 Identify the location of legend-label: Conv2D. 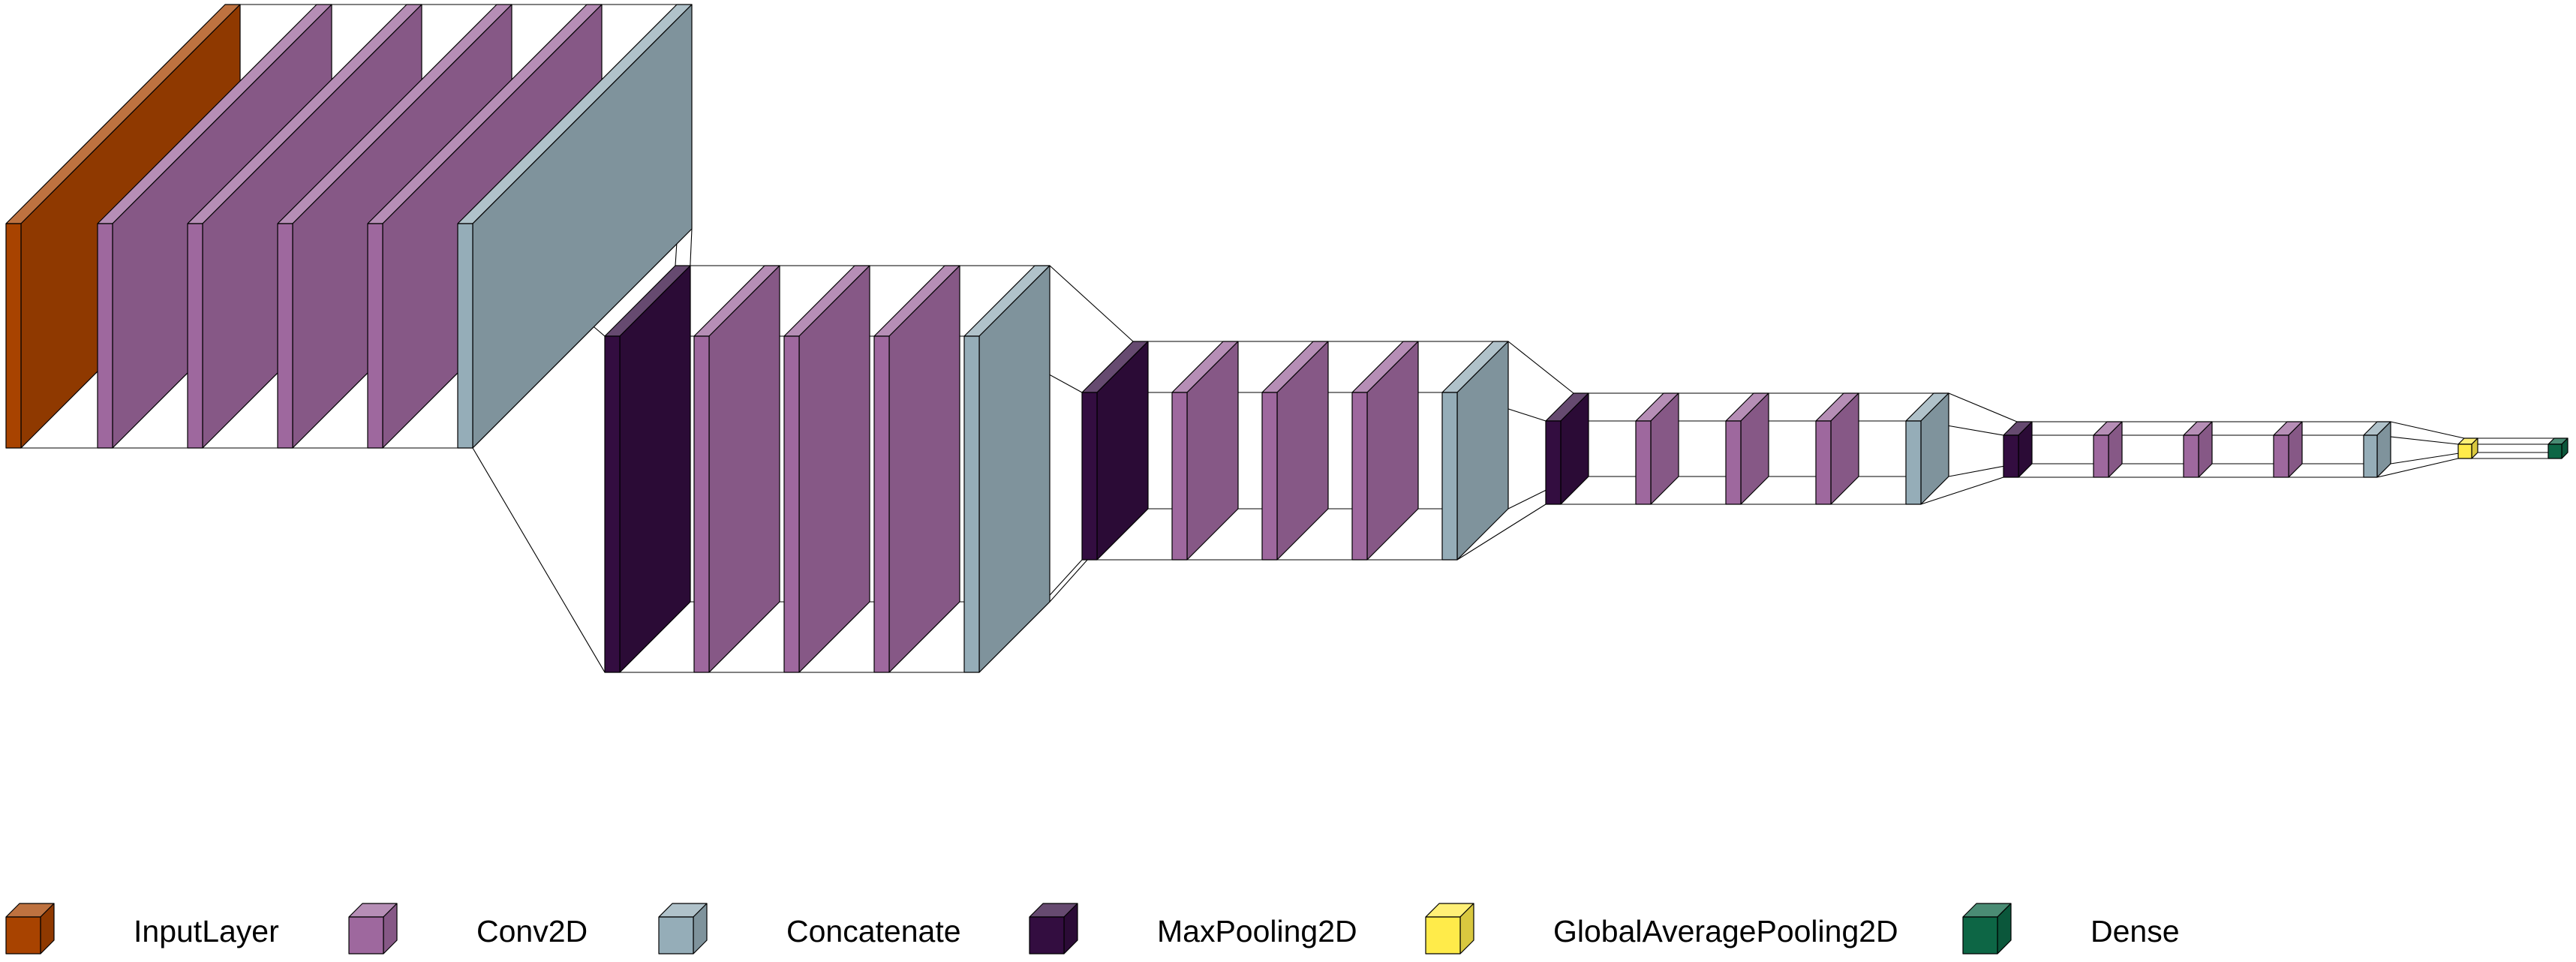
(532, 931).